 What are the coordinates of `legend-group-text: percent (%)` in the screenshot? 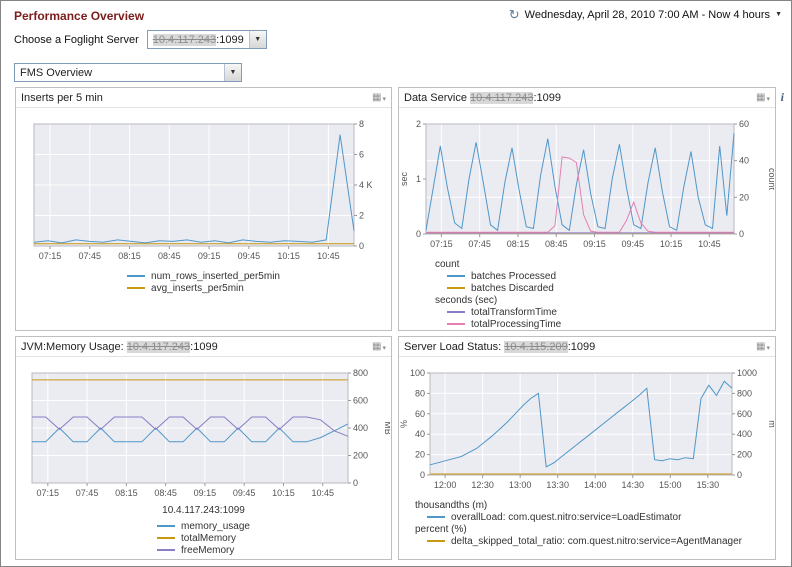 It's located at (441, 529).